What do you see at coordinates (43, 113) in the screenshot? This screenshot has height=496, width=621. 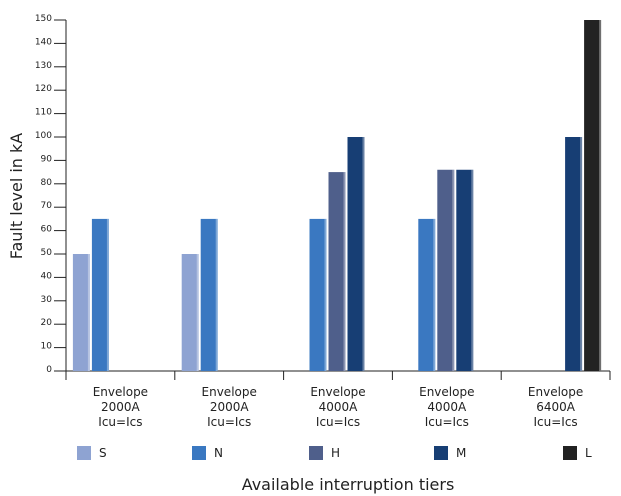 I see `y-tick-label: 110` at bounding box center [43, 113].